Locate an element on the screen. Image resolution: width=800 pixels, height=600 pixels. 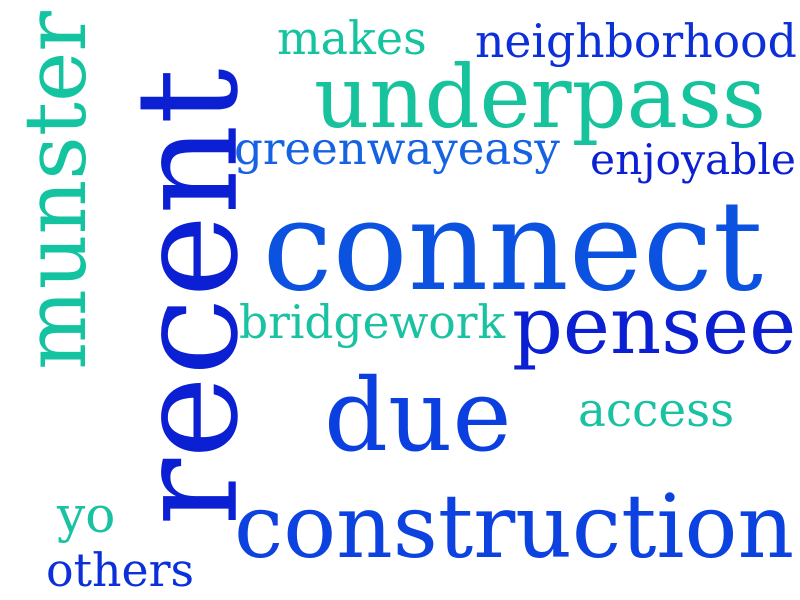
word-makes: makes is located at coordinates (352, 38).